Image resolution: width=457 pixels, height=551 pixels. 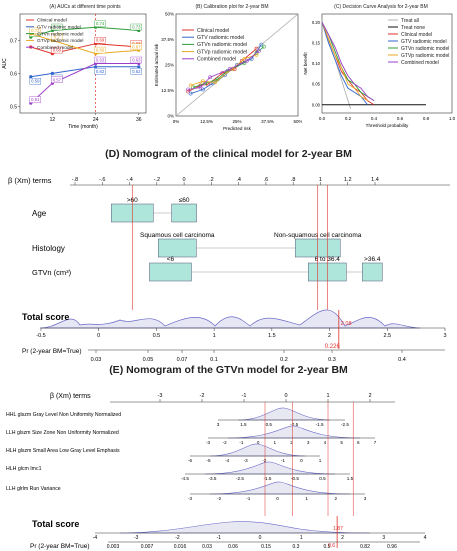 I want to click on legend-label: Treat all, so click(x=410, y=21).